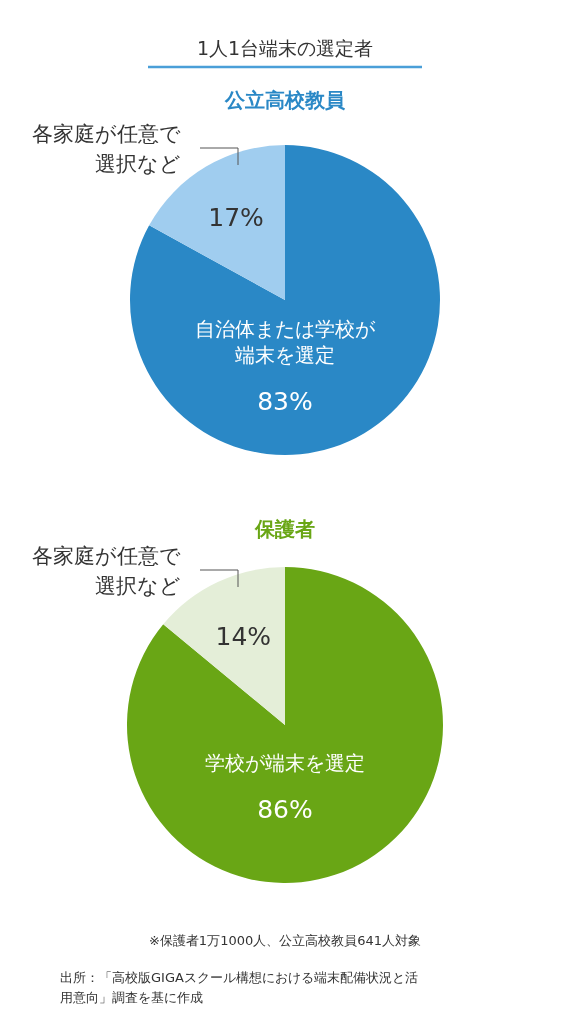 The image size is (570, 1031). Describe the element at coordinates (285, 762) in the screenshot. I see `slice-label: 学校が端末を選定` at that location.